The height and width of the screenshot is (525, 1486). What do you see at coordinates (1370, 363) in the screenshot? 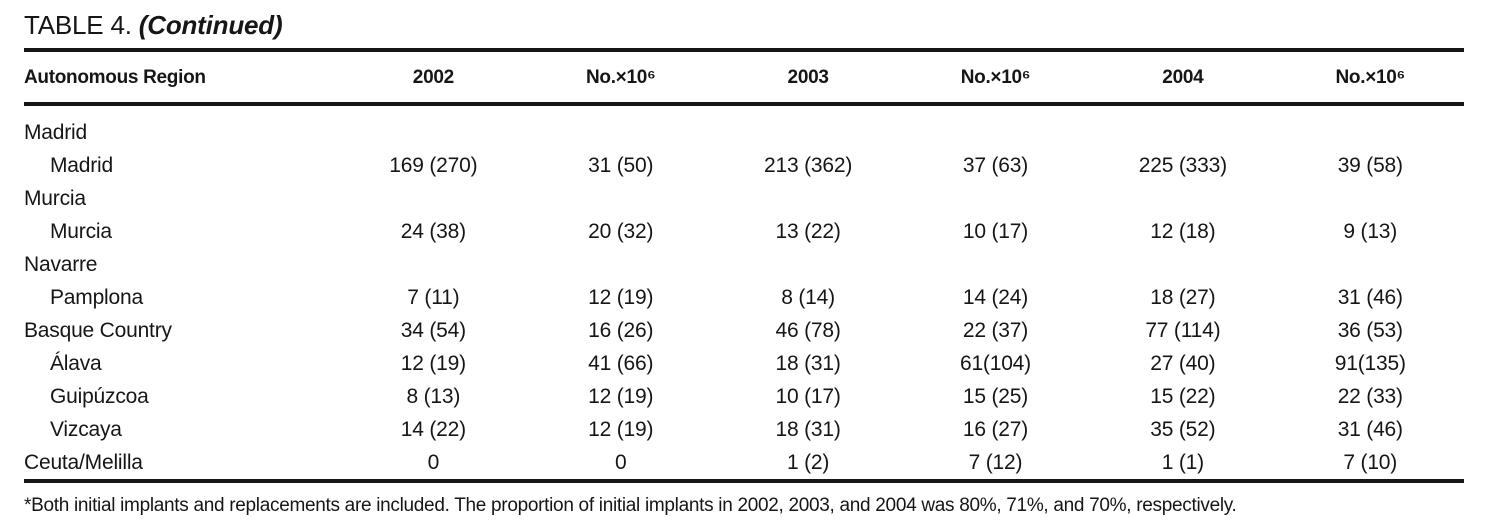
I see `value-cell: 91(135)` at bounding box center [1370, 363].